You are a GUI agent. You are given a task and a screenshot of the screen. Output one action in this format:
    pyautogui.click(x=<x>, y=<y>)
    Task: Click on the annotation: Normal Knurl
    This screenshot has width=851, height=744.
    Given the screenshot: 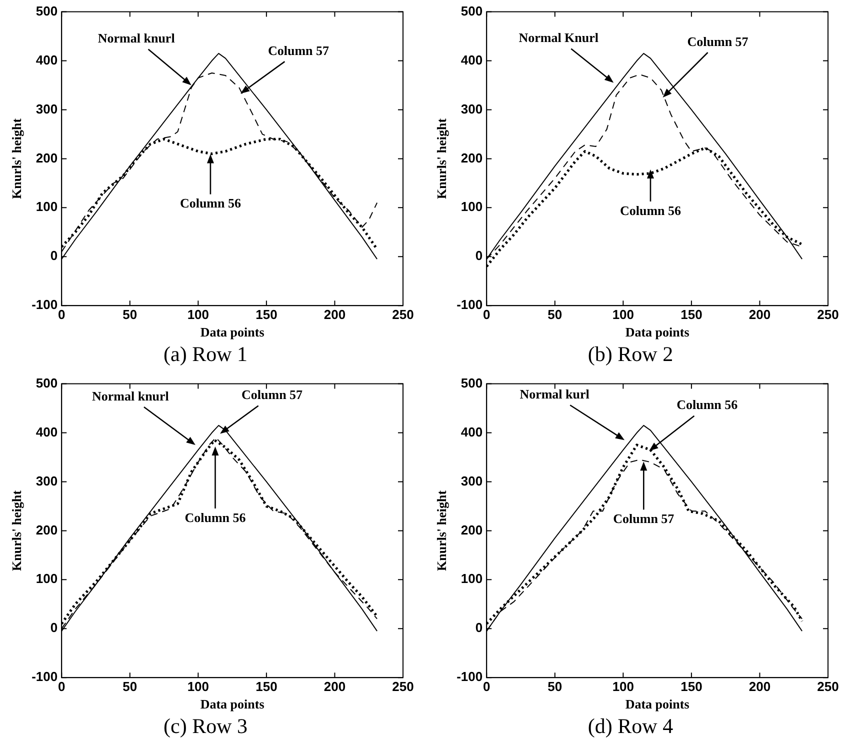 What is the action you would take?
    pyautogui.click(x=558, y=38)
    